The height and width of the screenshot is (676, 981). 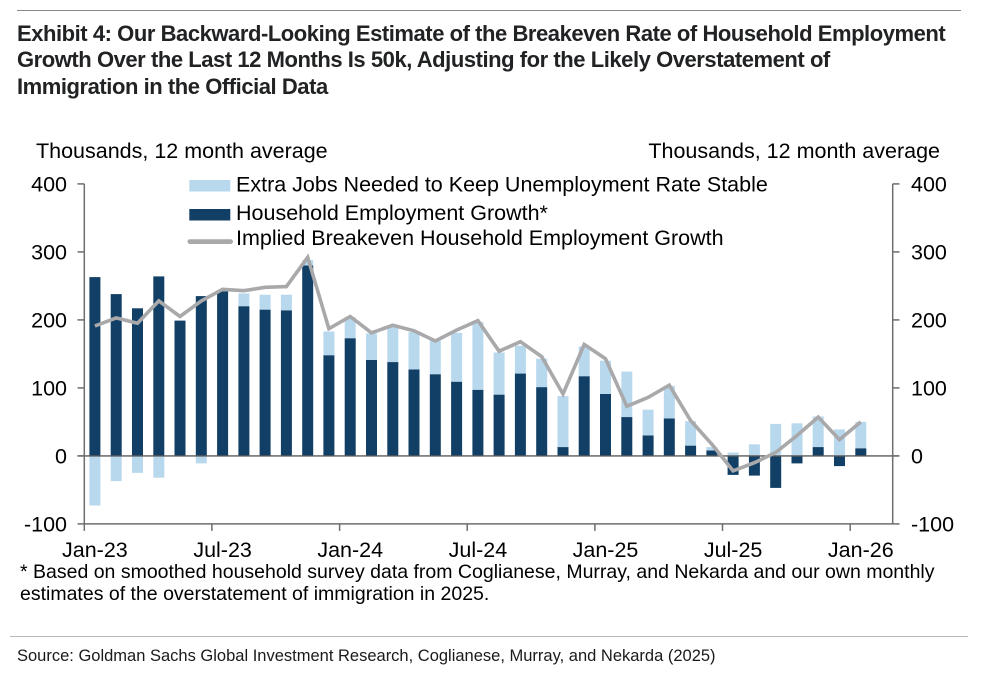 I want to click on svg-text: Jan-26, so click(x=861, y=550).